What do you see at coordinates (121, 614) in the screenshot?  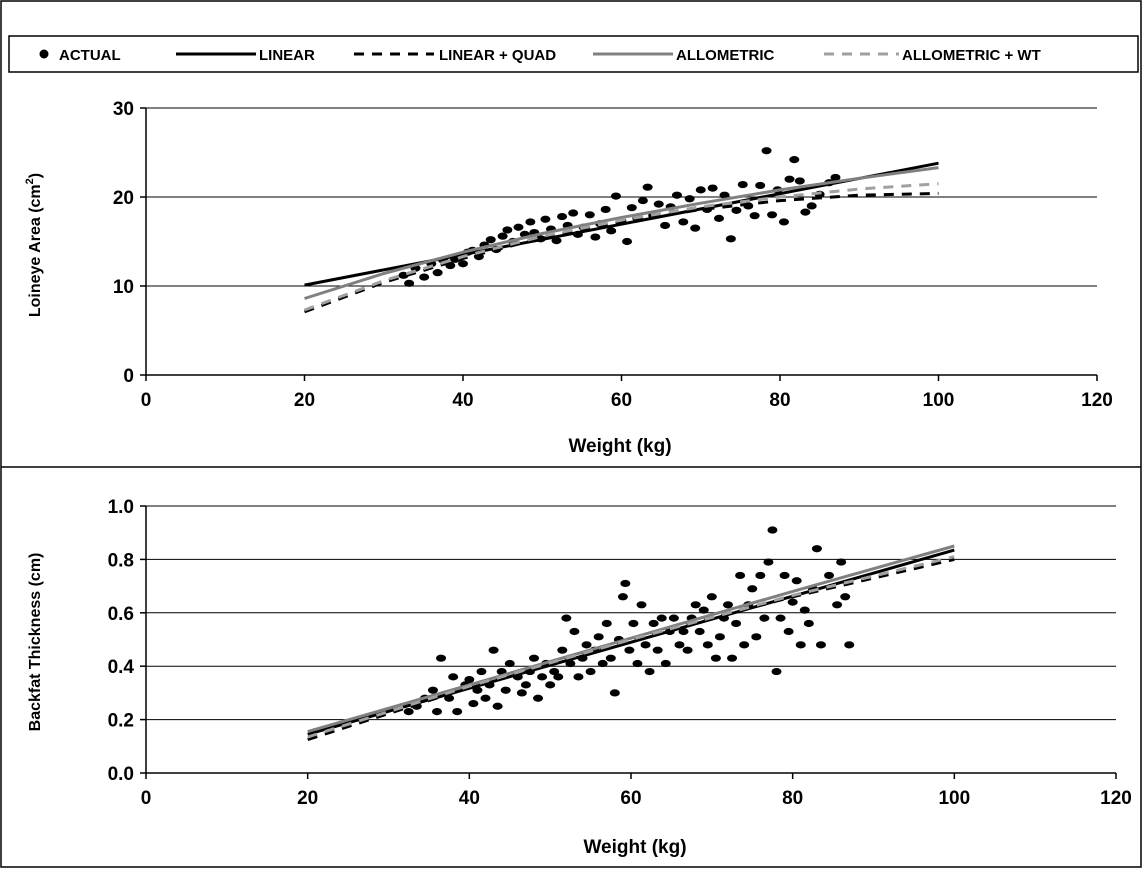 I see `y-tick-label: 0.6` at bounding box center [121, 614].